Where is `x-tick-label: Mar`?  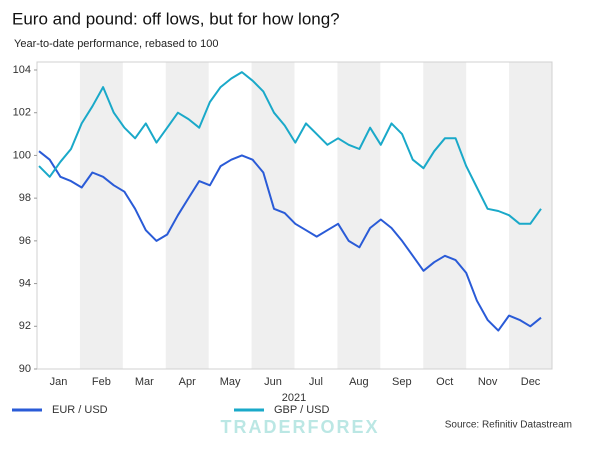
x-tick-label: Mar is located at coordinates (144, 382).